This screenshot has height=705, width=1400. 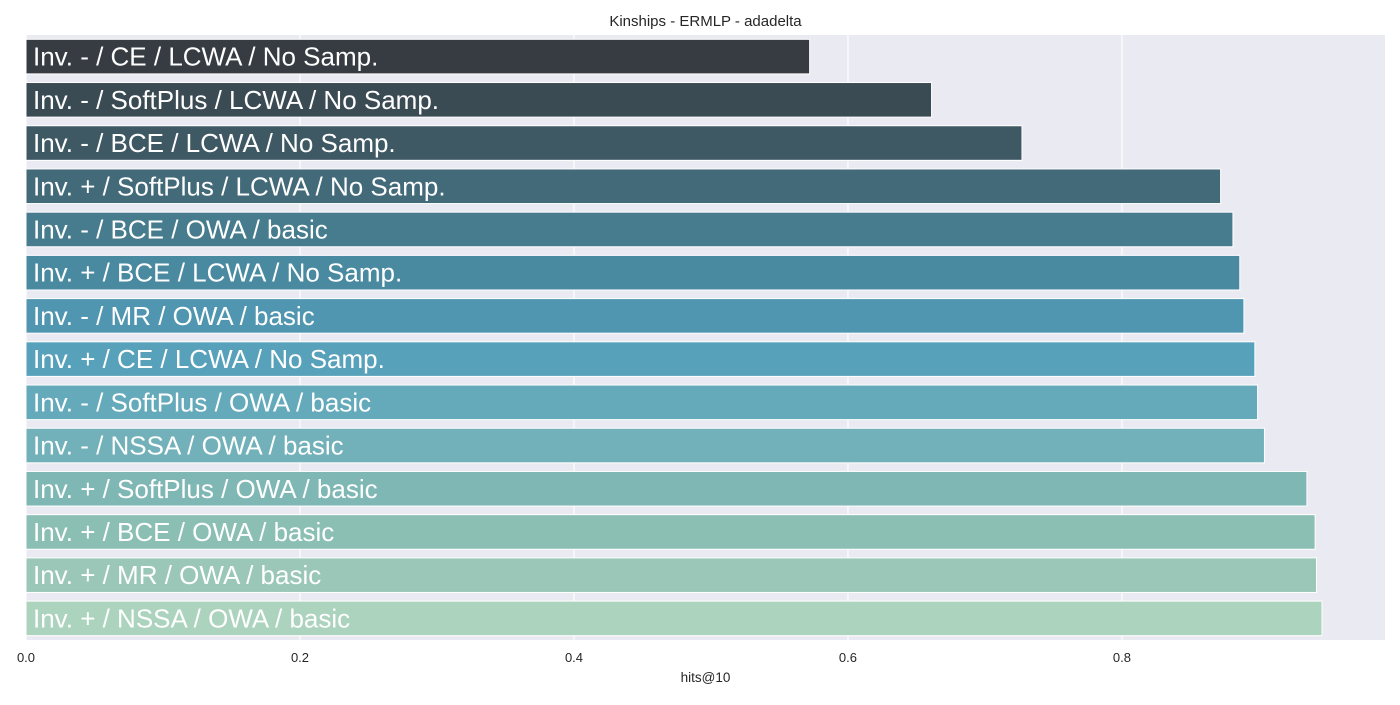 What do you see at coordinates (202, 402) in the screenshot?
I see `bar-label: Inv. - / SoftPlus / OWA / basic` at bounding box center [202, 402].